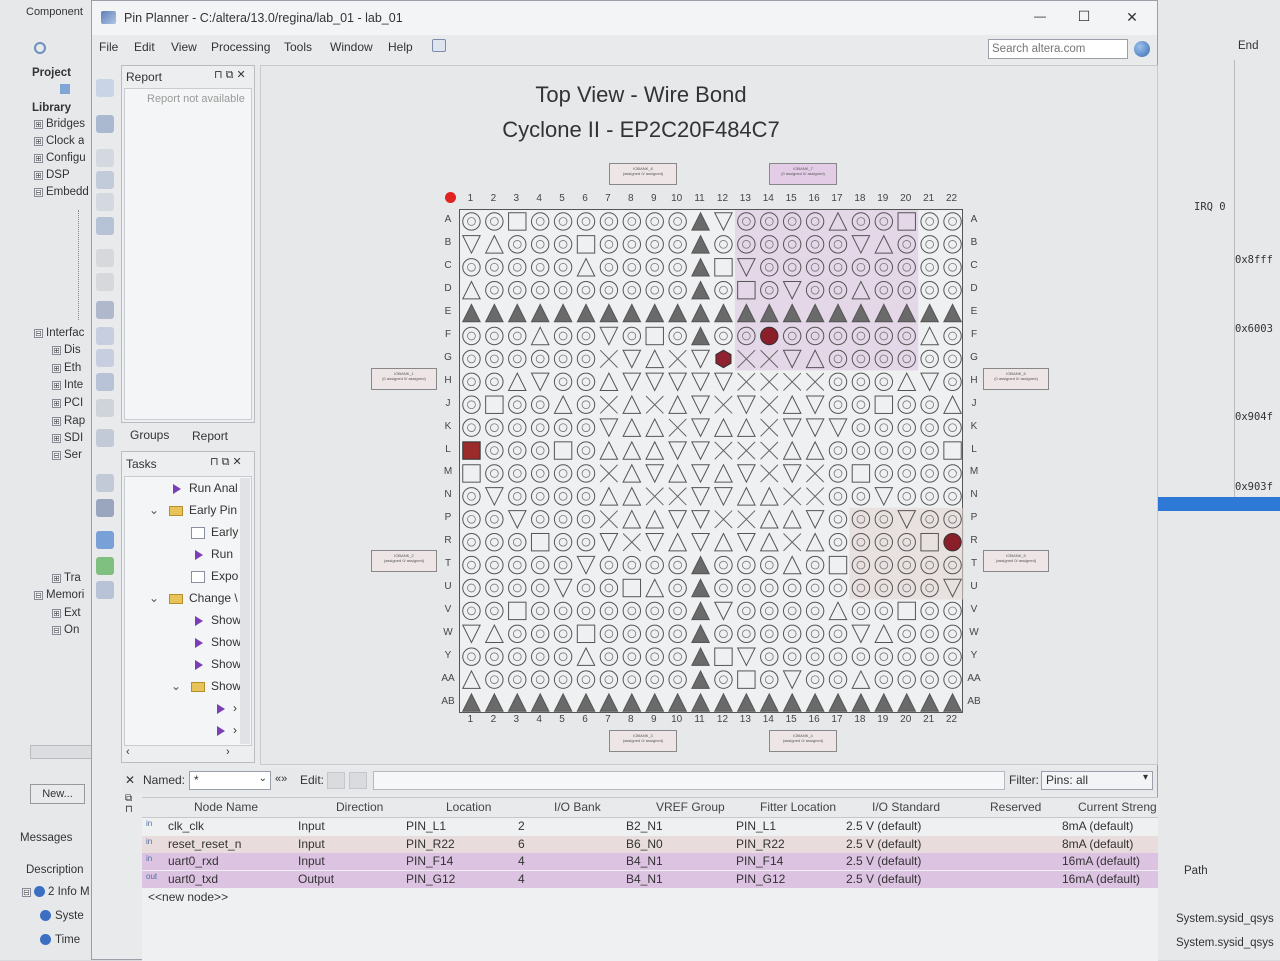 This screenshot has width=1280, height=961. I want to click on pin-H5, so click(563, 382).